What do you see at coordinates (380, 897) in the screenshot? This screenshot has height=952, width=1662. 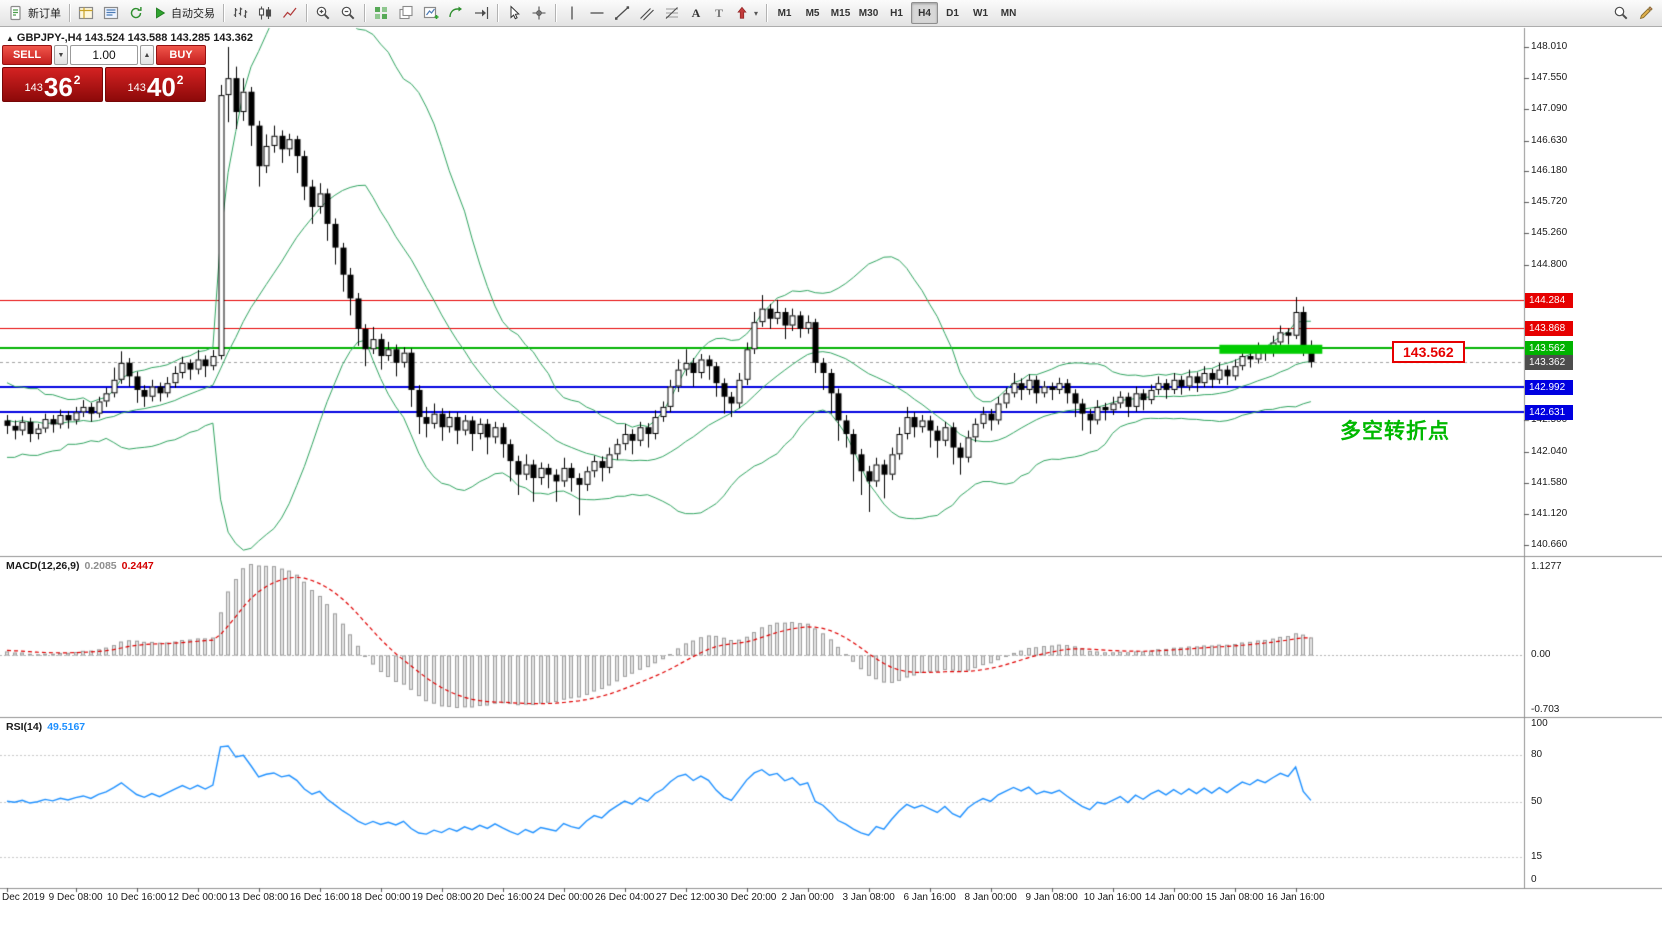 I see `time-axis-label: 18 Dec 00:00` at bounding box center [380, 897].